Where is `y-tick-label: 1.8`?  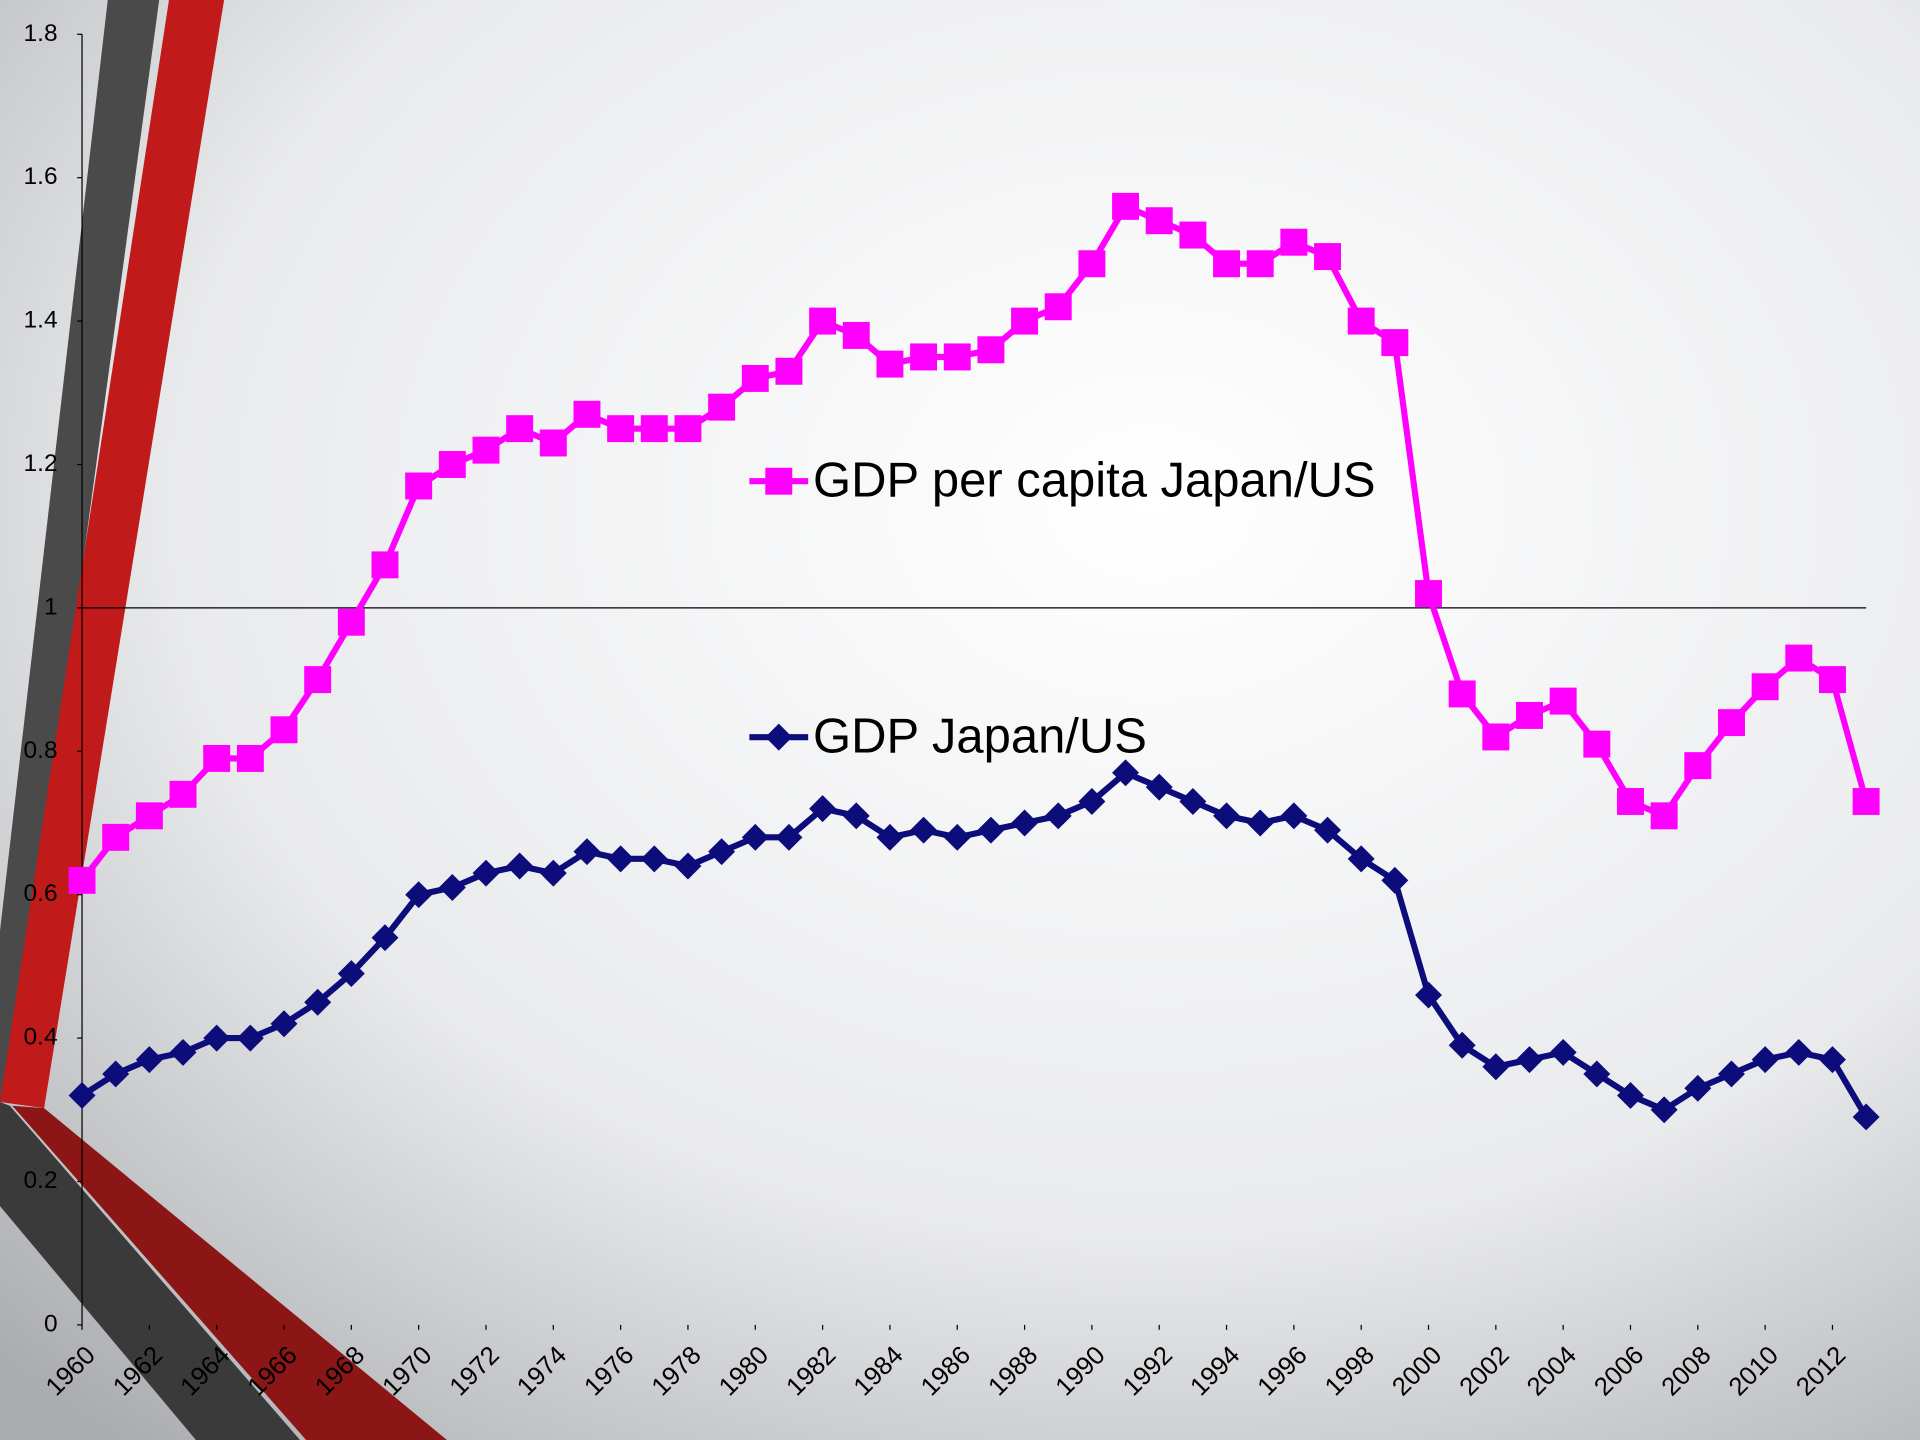 y-tick-label: 1.8 is located at coordinates (41, 33).